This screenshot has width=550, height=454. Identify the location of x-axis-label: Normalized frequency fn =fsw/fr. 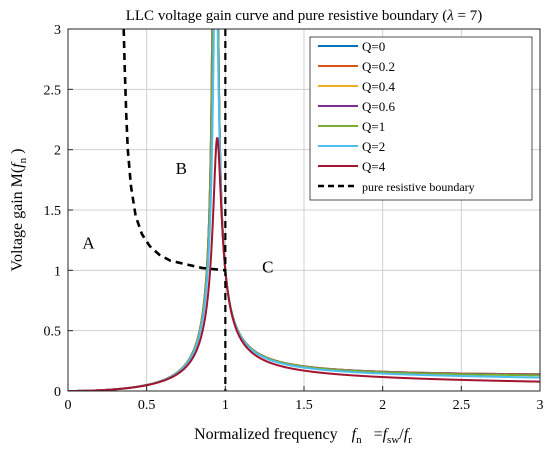
(303, 436).